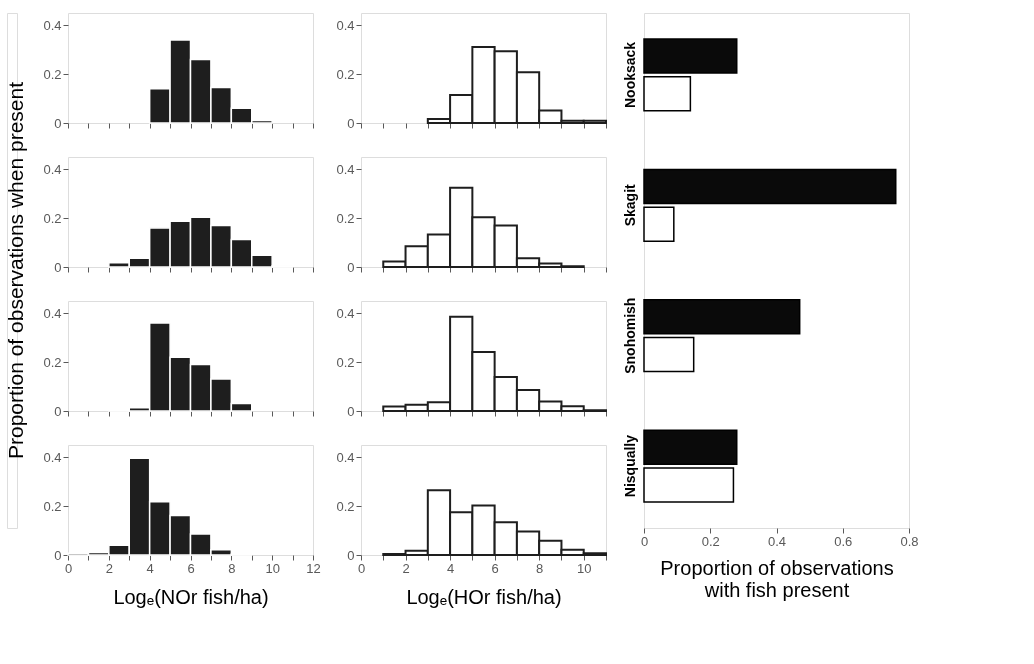  I want to click on x-axis-title: Logₑ(HOr fish/ha), so click(484, 596).